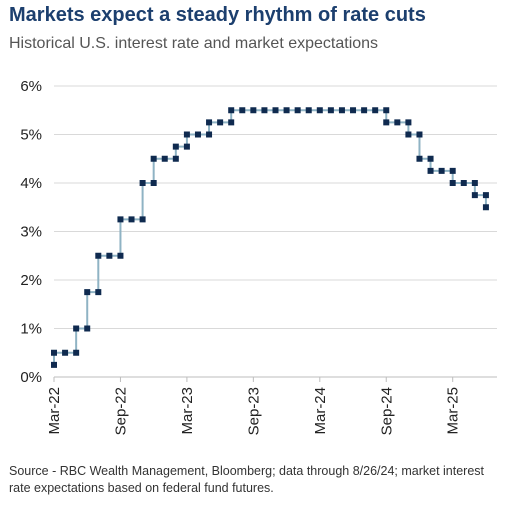 The width and height of the screenshot is (513, 516). Describe the element at coordinates (453, 411) in the screenshot. I see `x-tick-label: Mar-25` at that location.